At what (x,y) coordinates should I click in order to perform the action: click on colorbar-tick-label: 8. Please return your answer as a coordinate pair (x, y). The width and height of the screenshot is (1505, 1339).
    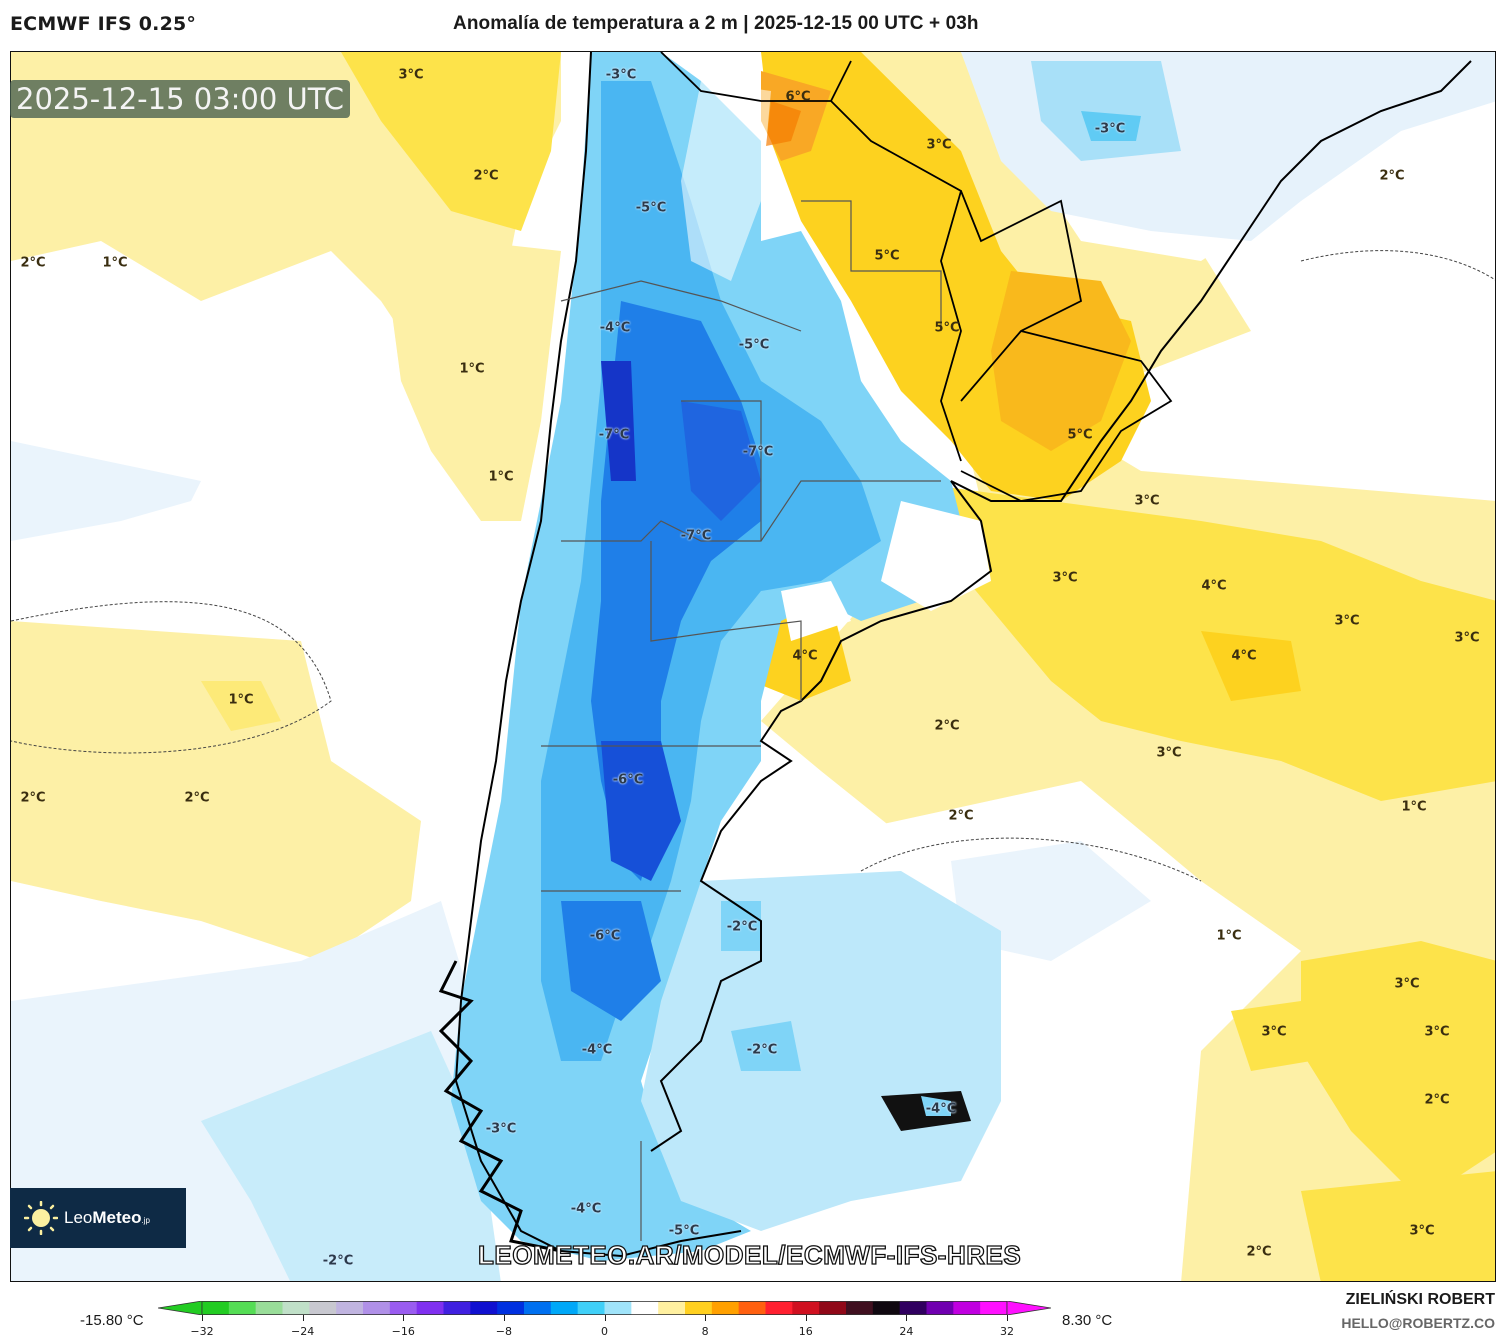
    Looking at the image, I should click on (705, 1331).